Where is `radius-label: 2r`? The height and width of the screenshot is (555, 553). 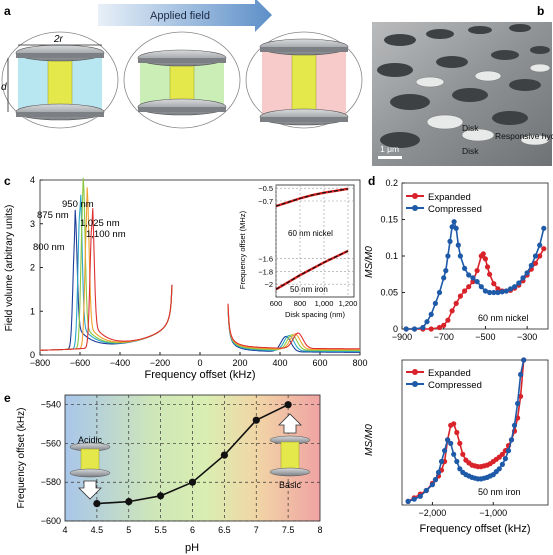 radius-label: 2r is located at coordinates (58, 39).